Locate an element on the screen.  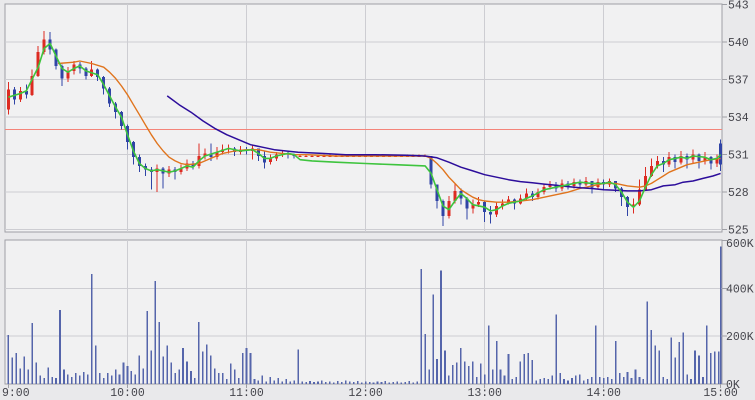
volume-tick-label: 400K is located at coordinates (740, 289).